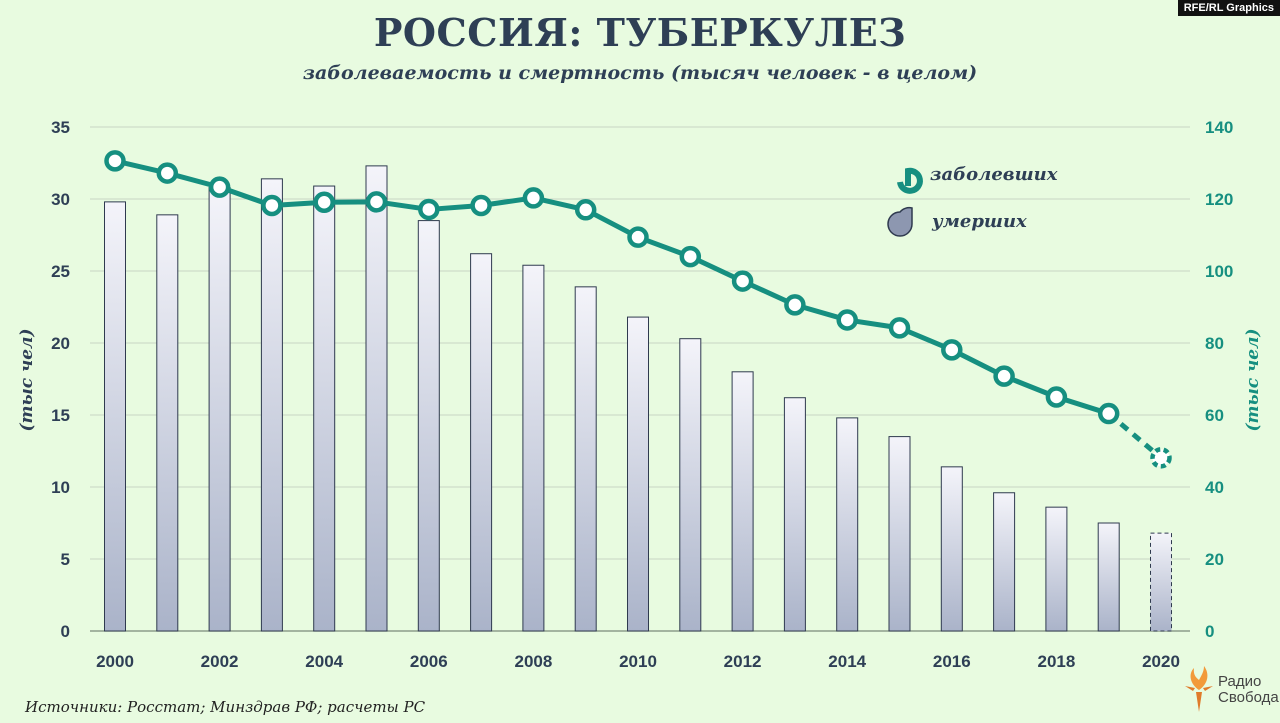 The image size is (1280, 723). I want to click on x-tick-label: 2012, so click(743, 661).